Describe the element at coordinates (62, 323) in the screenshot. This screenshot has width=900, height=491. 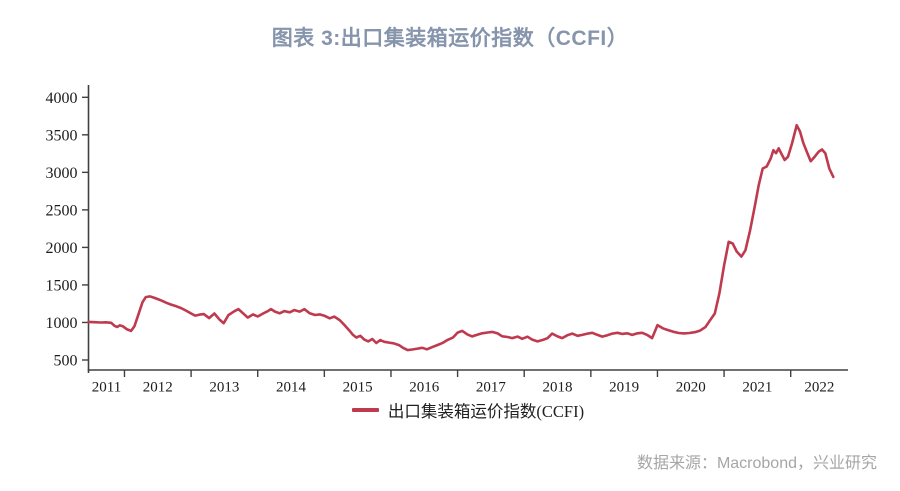
I see `svg-text: 1000` at that location.